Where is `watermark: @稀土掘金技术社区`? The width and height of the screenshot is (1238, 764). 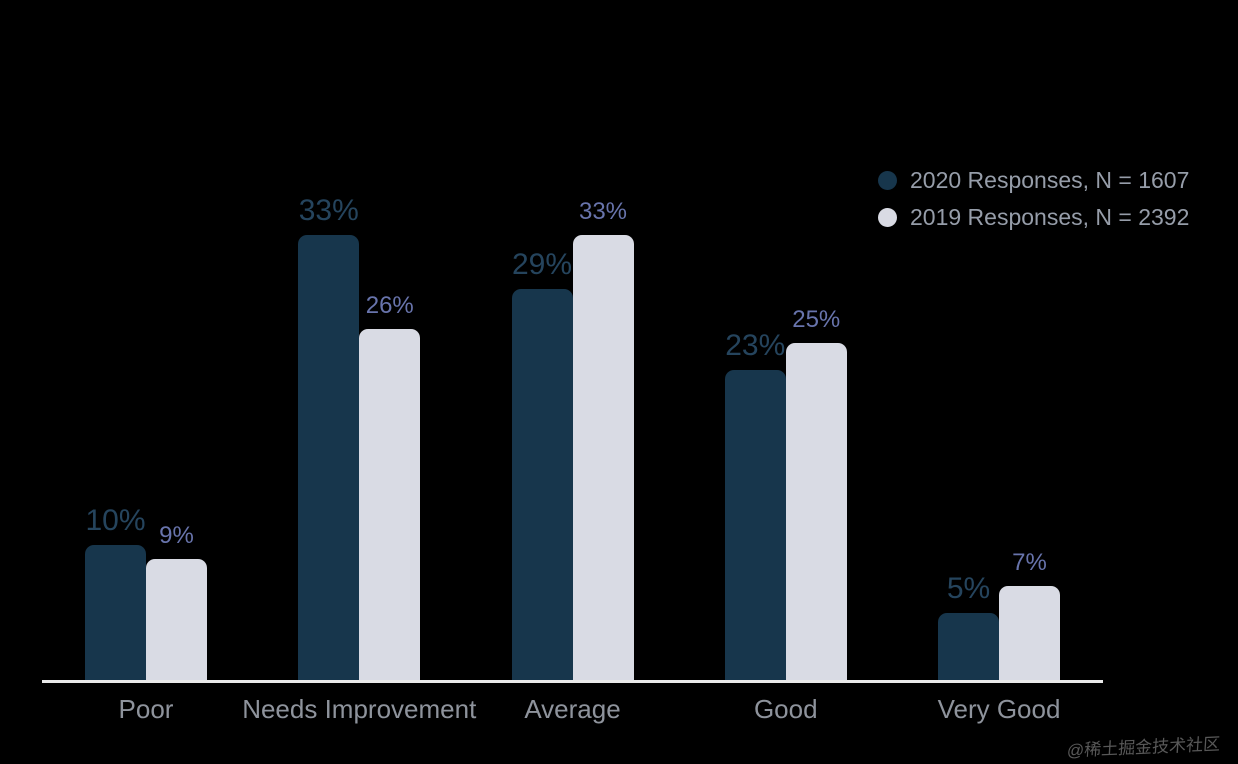
watermark: @稀土掘金技术社区 is located at coordinates (1143, 747).